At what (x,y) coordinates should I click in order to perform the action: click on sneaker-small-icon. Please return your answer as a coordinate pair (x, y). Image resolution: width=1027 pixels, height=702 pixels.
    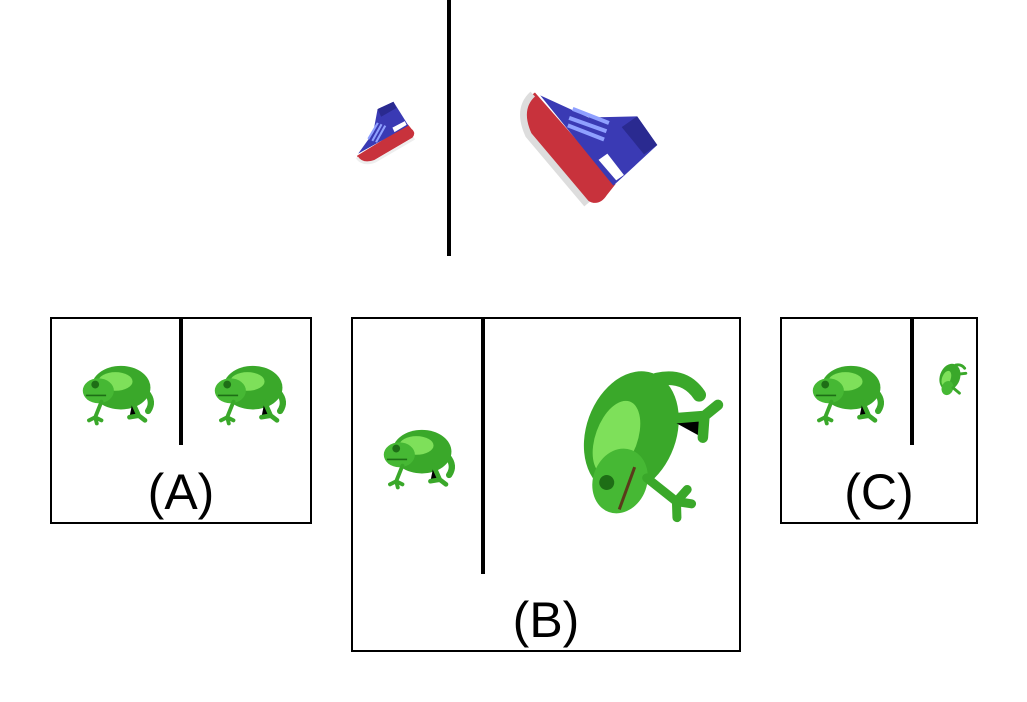
    Looking at the image, I should click on (385, 133).